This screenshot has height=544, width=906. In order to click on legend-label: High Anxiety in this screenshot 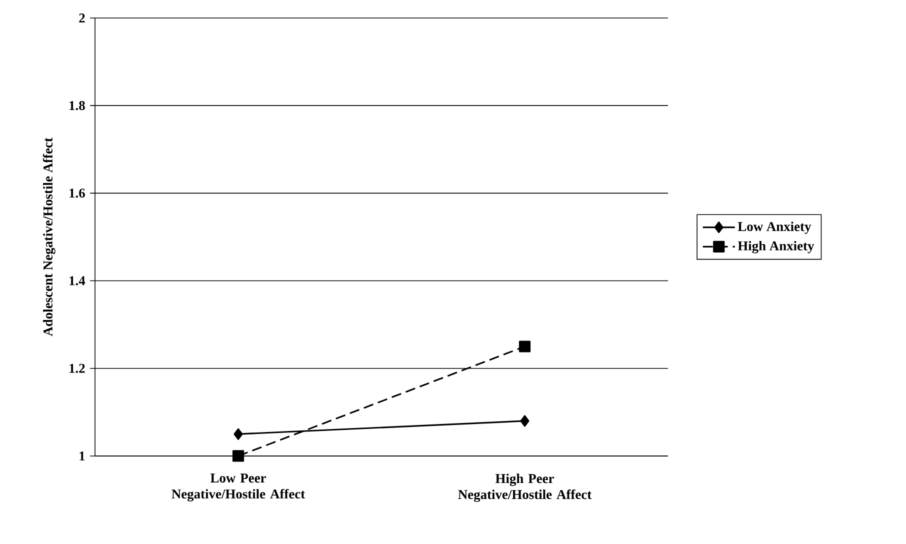, I will do `click(776, 247)`.